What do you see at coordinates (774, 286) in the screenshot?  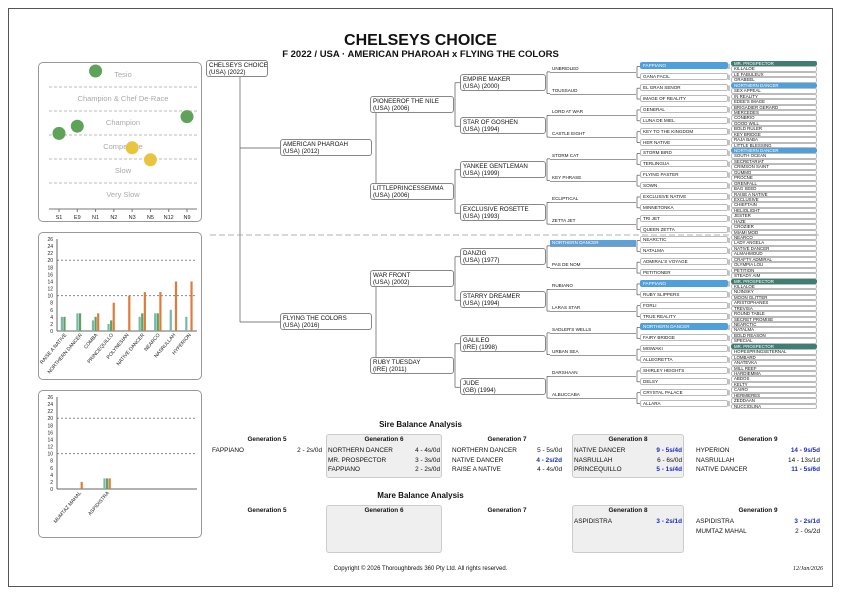 I see `g6-horse: KILLALOE` at bounding box center [774, 286].